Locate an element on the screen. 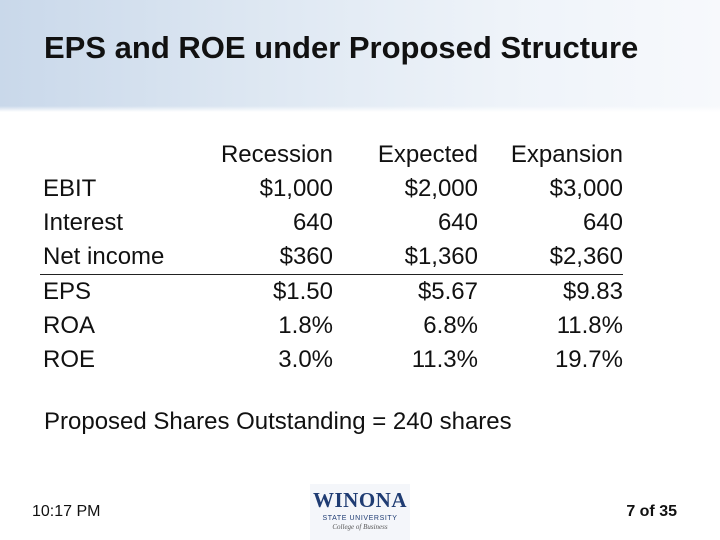 Image resolution: width=720 pixels, height=540 pixels. logo-subtitle: STATE UNIVERSITY is located at coordinates (360, 518).